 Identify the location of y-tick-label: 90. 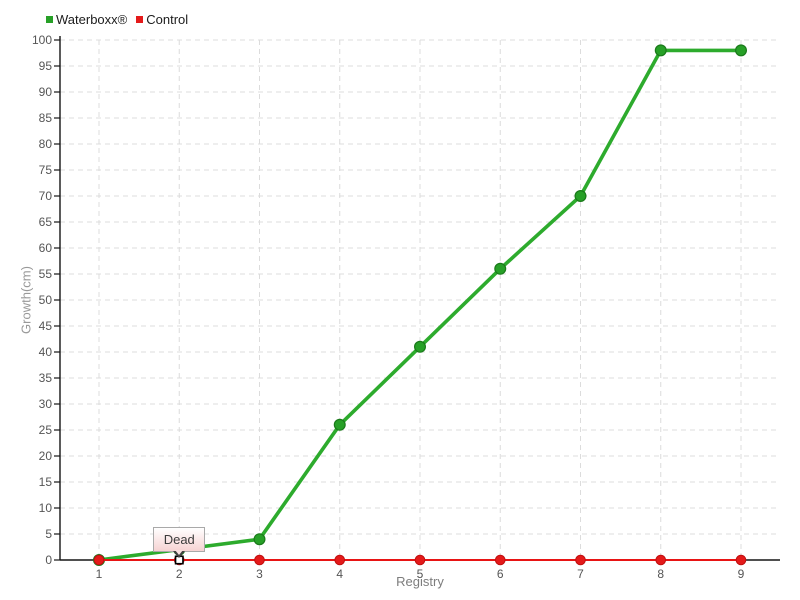
(46, 92).